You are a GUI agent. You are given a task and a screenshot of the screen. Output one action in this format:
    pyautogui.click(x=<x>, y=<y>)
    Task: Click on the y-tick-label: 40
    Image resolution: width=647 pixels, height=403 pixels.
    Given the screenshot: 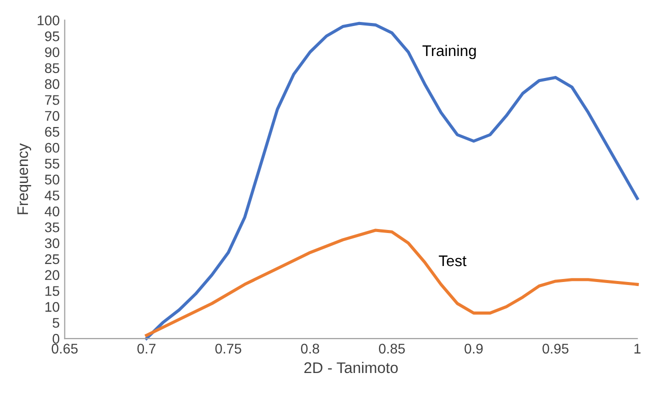 What is the action you would take?
    pyautogui.click(x=52, y=211)
    